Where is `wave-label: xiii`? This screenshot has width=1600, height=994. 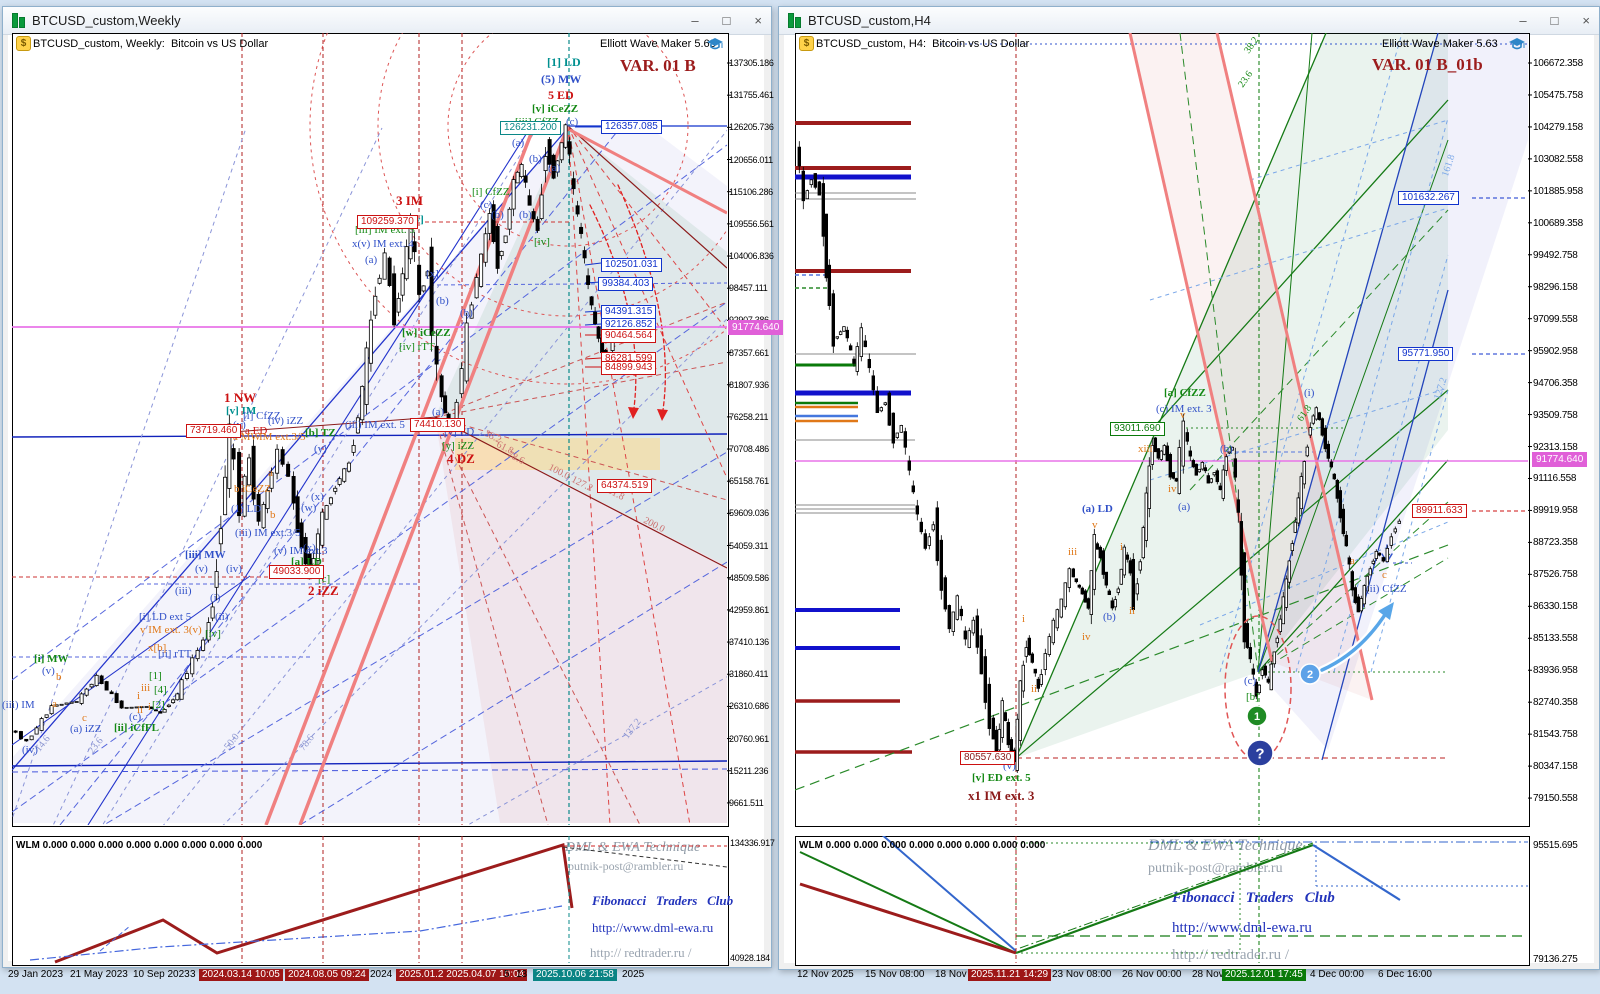
wave-label: xiii is located at coordinates (1145, 449).